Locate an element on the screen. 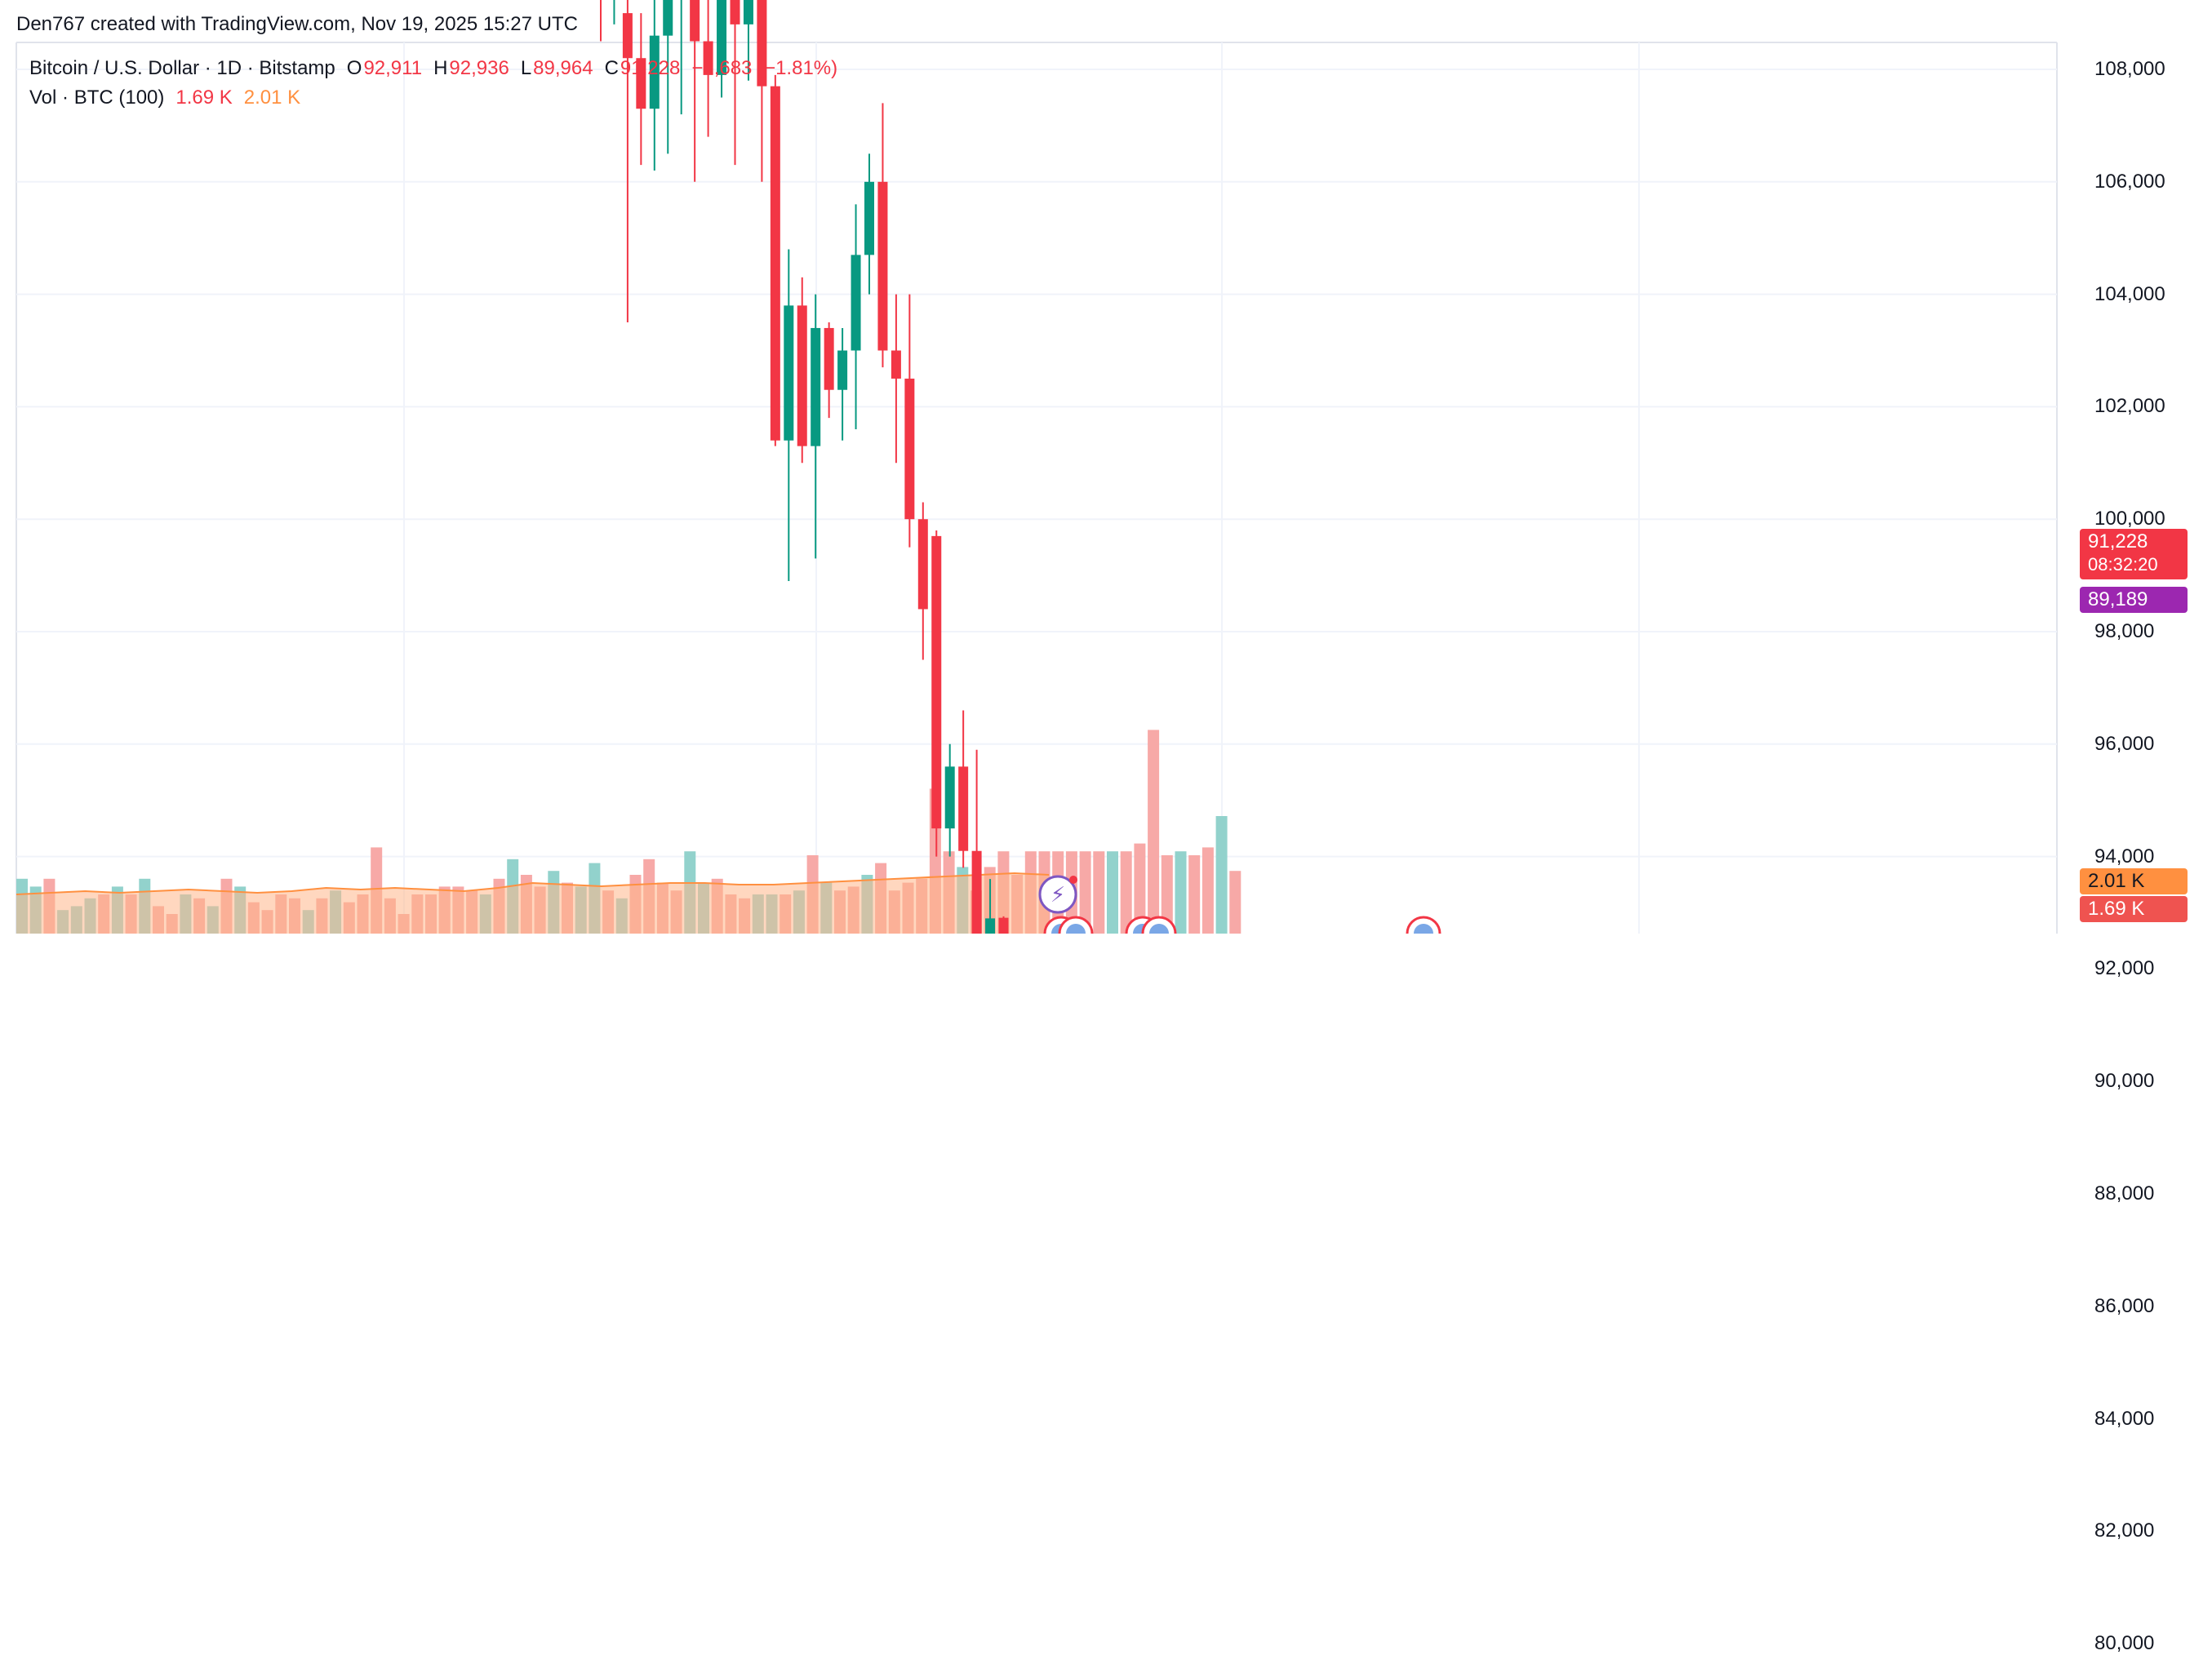 Image resolution: width=2212 pixels, height=1655 pixels. y-tick-label: 82,000 is located at coordinates (2124, 1531).